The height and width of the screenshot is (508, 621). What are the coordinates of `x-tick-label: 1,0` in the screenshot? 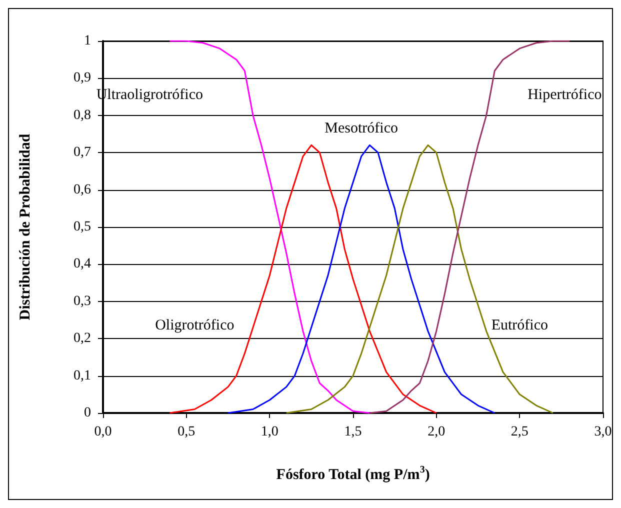 It's located at (269, 432).